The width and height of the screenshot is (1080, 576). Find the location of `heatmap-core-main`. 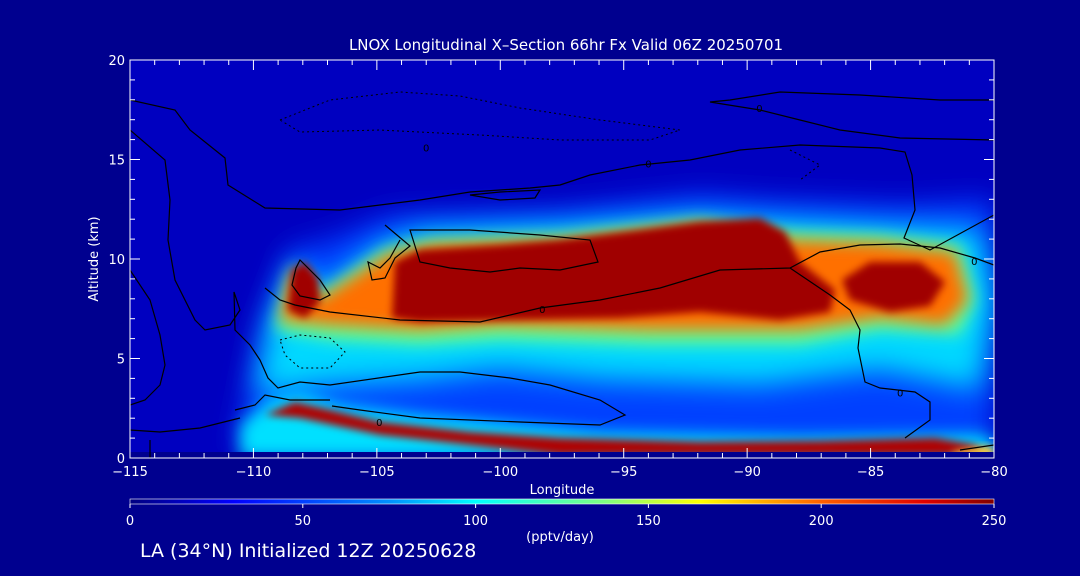

heatmap-core-main is located at coordinates (613, 270).